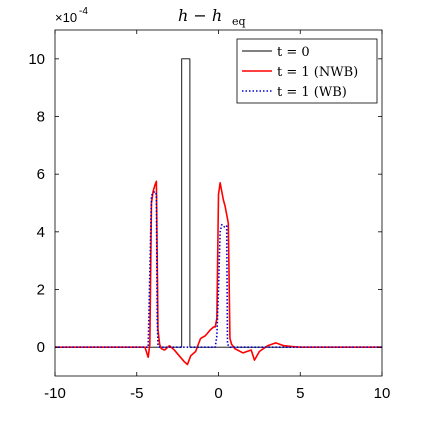 Image resolution: width=423 pixels, height=423 pixels. I want to click on x-tick-label: -10, so click(55, 393).